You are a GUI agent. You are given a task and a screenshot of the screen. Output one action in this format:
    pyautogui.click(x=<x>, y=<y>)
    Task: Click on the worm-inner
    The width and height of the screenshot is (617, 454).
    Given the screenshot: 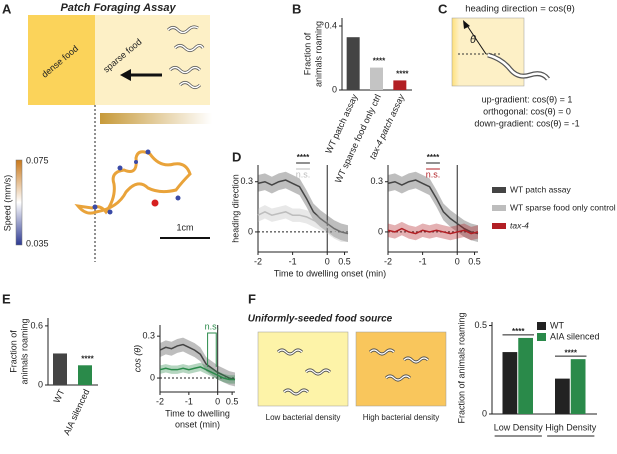 What is the action you would take?
    pyautogui.click(x=518, y=66)
    